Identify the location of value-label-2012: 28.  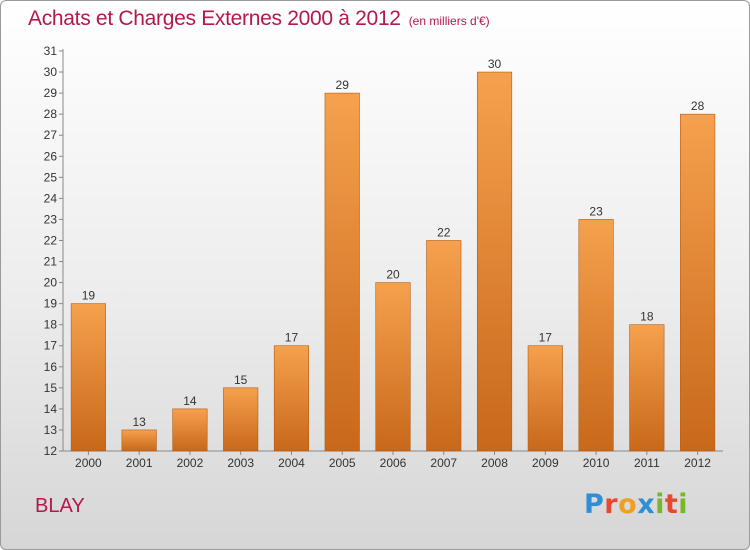
(698, 106).